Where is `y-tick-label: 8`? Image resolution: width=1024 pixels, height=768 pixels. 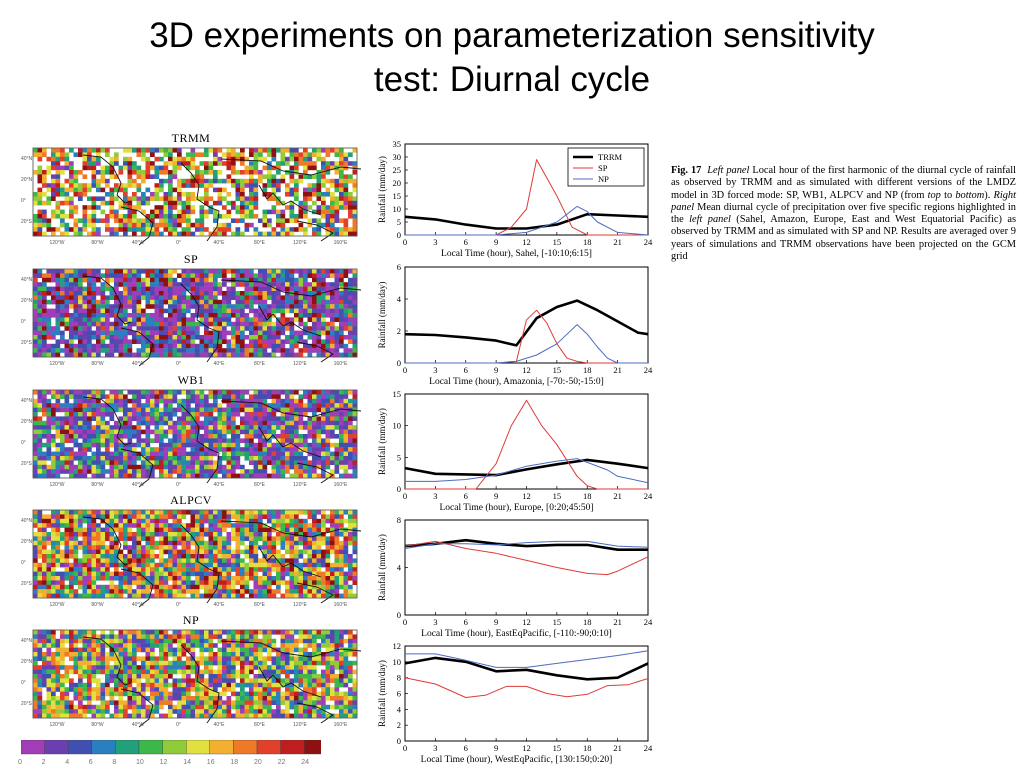 y-tick-label: 8 is located at coordinates (399, 678).